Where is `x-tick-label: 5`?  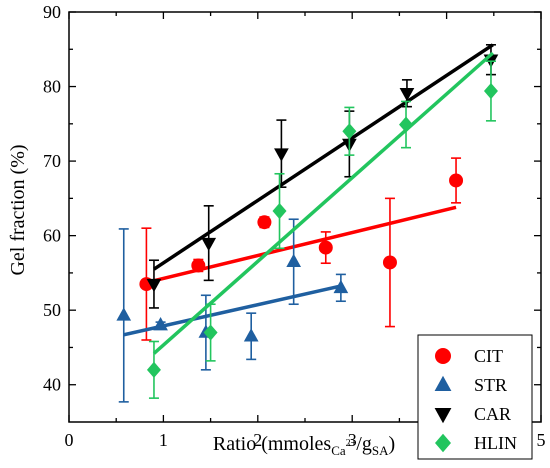
x-tick-label: 5 is located at coordinates (541, 440).